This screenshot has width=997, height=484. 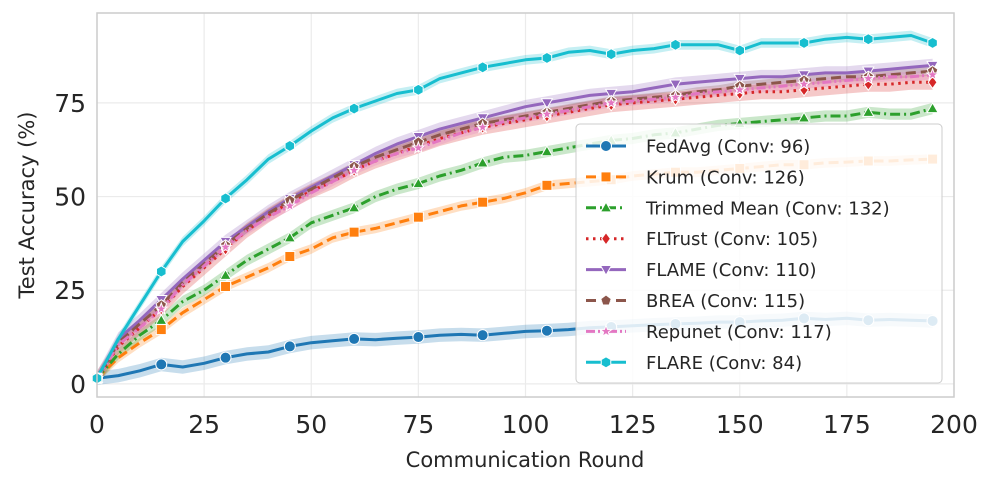 I want to click on legend-label: FLARE (Conv: 84), so click(x=724, y=363).